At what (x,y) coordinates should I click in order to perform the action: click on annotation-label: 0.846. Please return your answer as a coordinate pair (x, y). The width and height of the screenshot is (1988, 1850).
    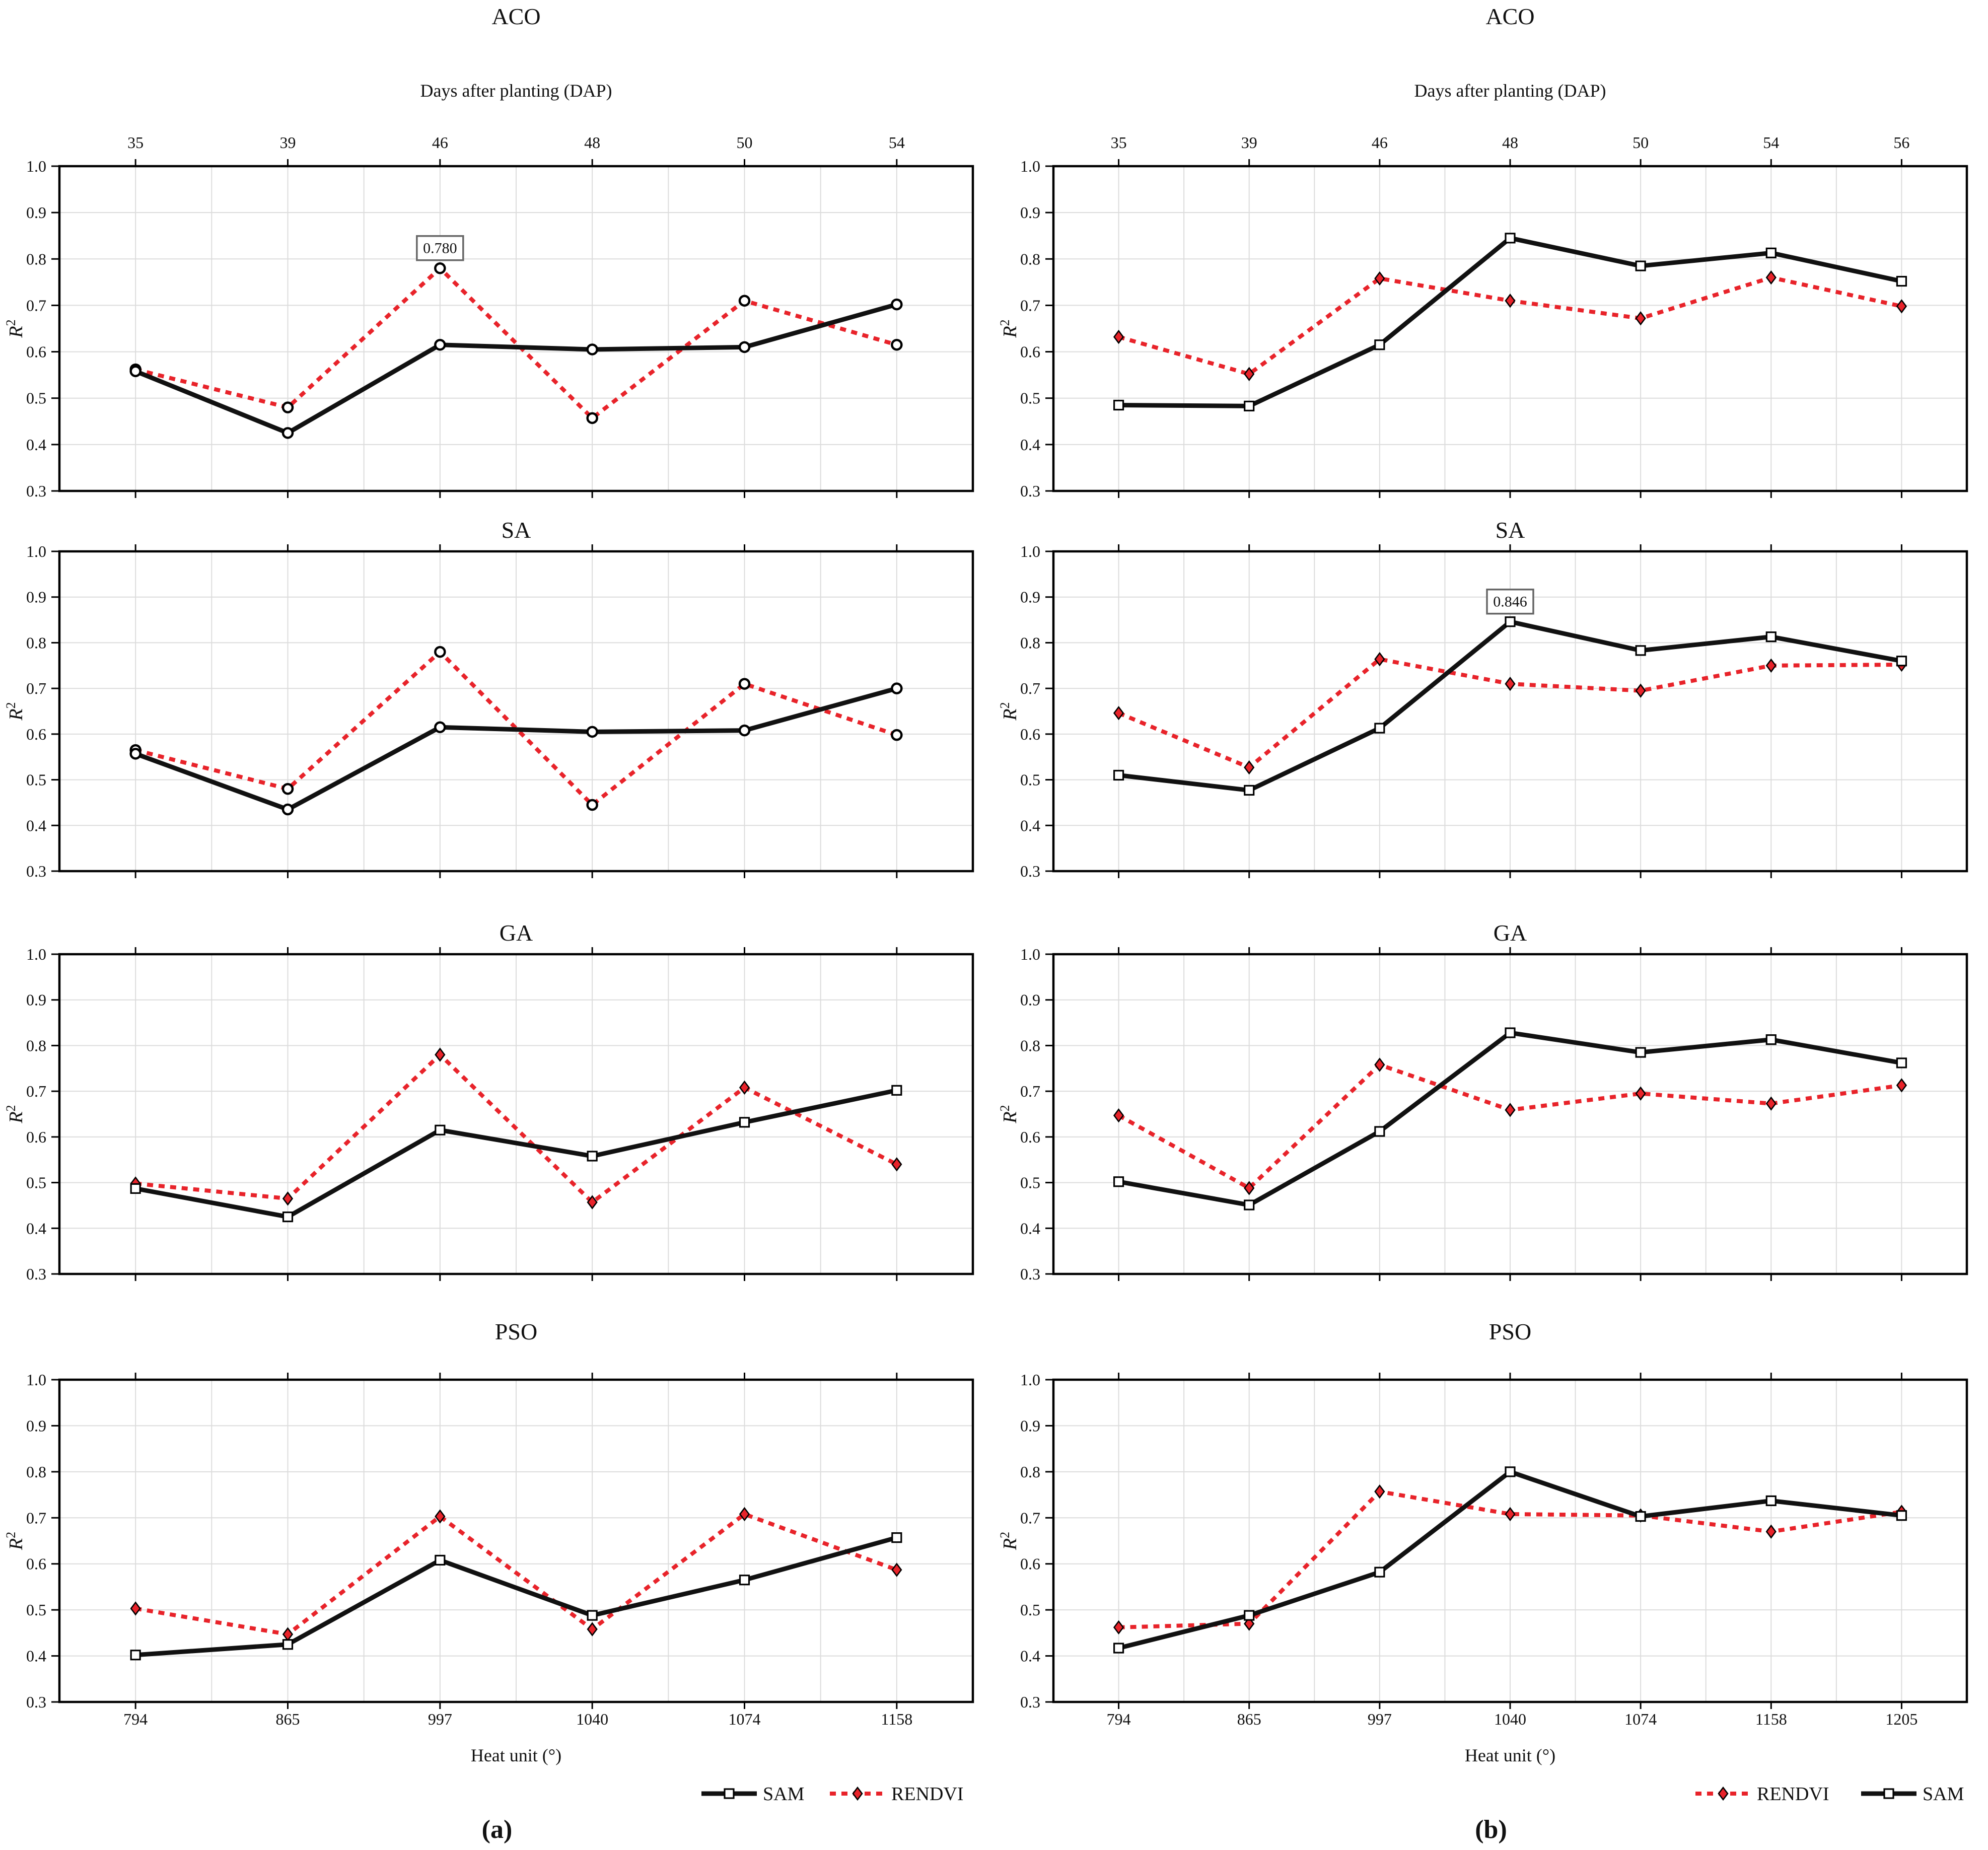
    Looking at the image, I should click on (1510, 602).